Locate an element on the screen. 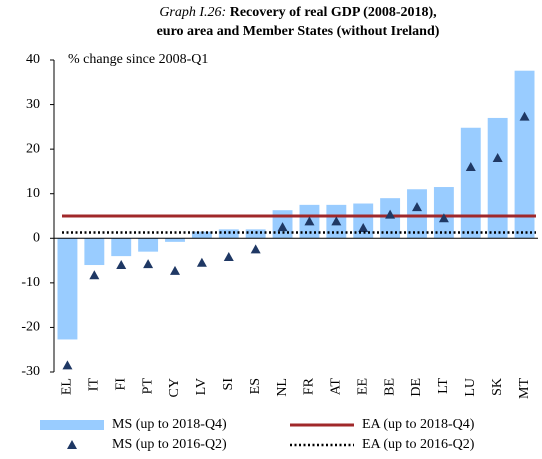 The width and height of the screenshot is (542, 459). x-tick-label: NL is located at coordinates (282, 387).